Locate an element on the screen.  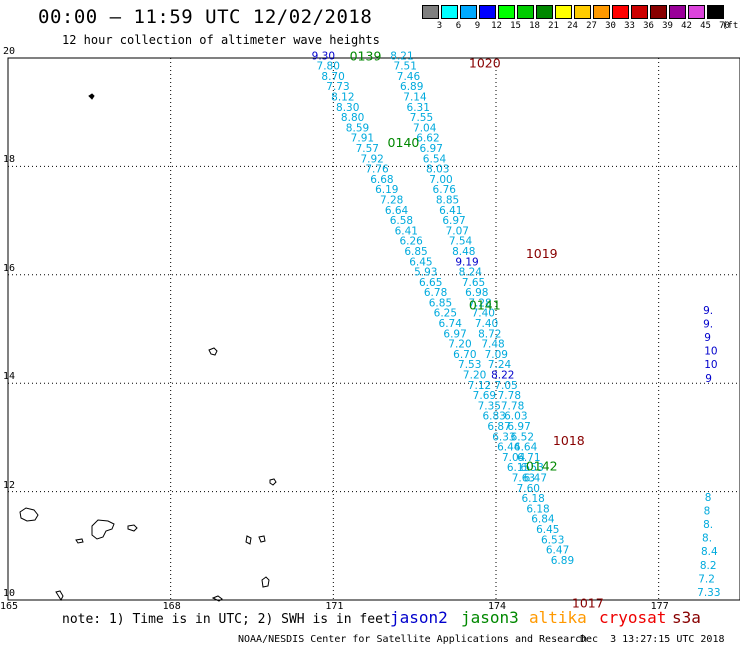
pass-number-label: 0139 is located at coordinates (366, 55).